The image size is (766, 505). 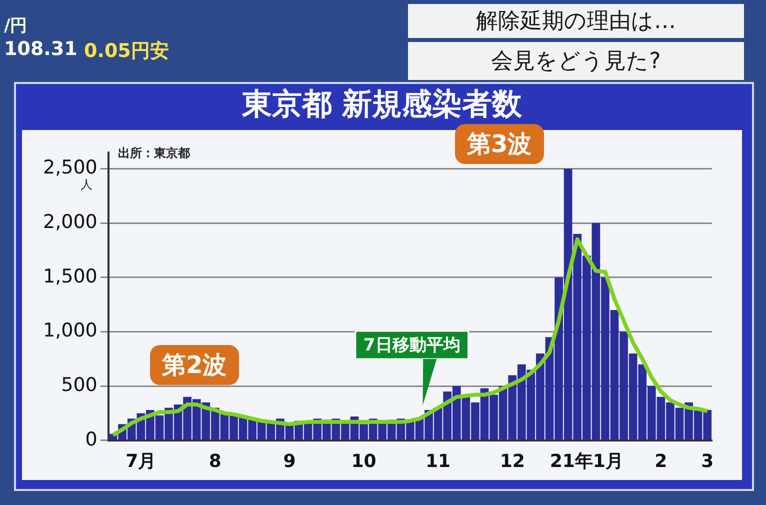 What do you see at coordinates (363, 461) in the screenshot?
I see `x-tick-label: 10` at bounding box center [363, 461].